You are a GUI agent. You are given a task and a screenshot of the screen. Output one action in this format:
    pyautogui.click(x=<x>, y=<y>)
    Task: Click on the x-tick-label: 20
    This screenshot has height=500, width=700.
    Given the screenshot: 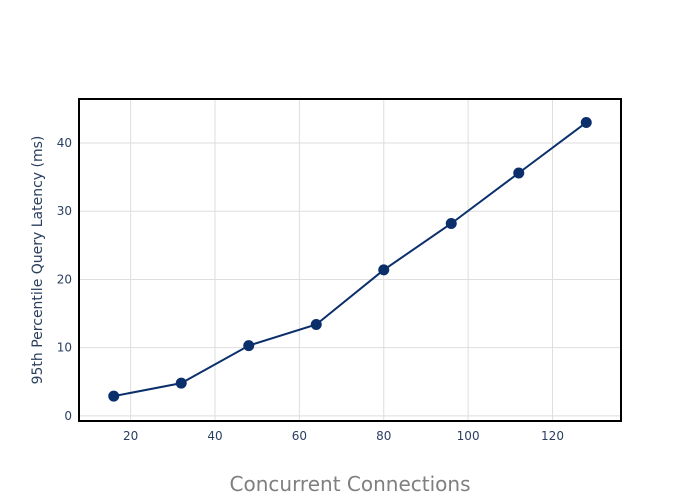 What is the action you would take?
    pyautogui.click(x=130, y=436)
    